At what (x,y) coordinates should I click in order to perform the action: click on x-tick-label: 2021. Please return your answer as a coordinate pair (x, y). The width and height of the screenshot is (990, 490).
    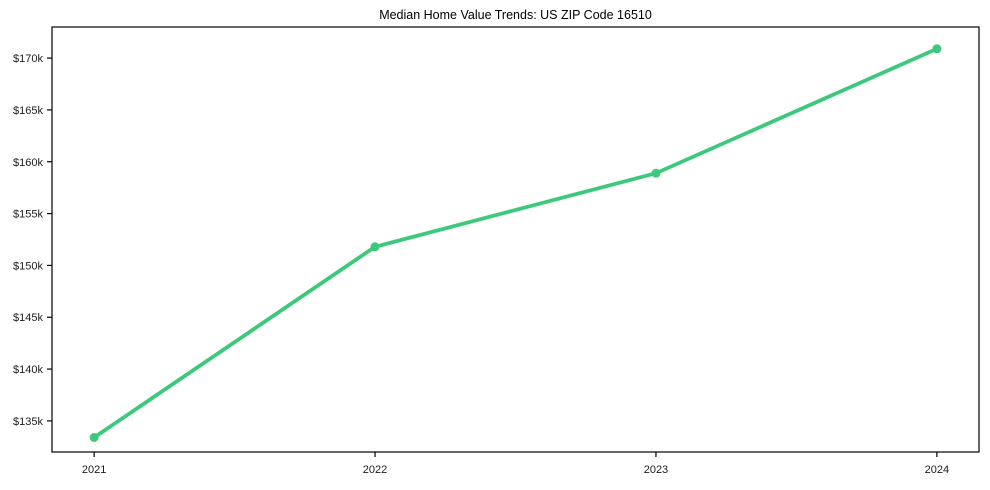
    Looking at the image, I should click on (94, 470).